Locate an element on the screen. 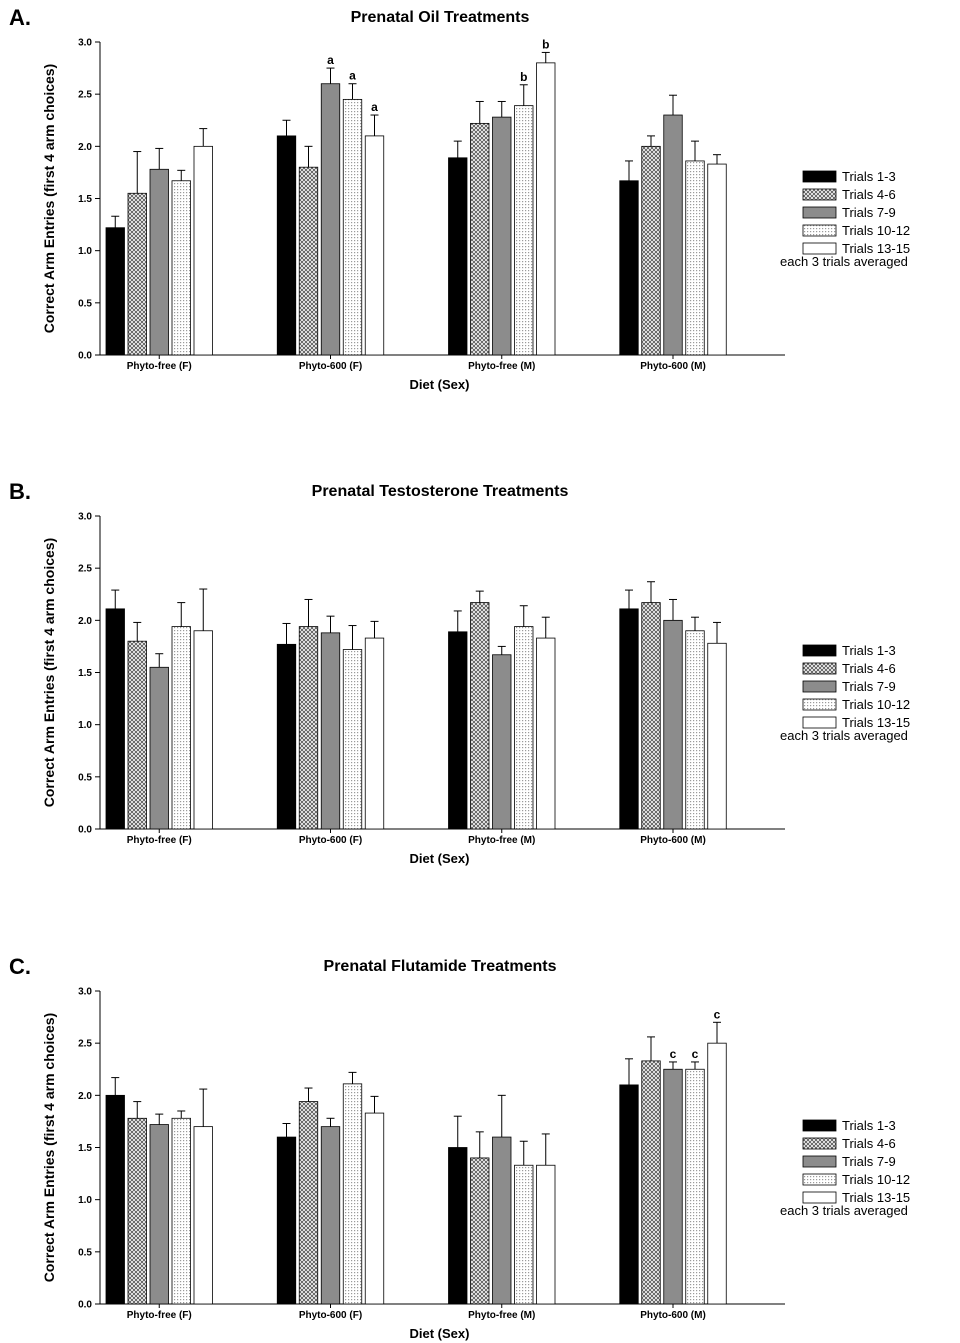 The width and height of the screenshot is (960, 1343). y-tick-label: 1.0 is located at coordinates (85, 251).